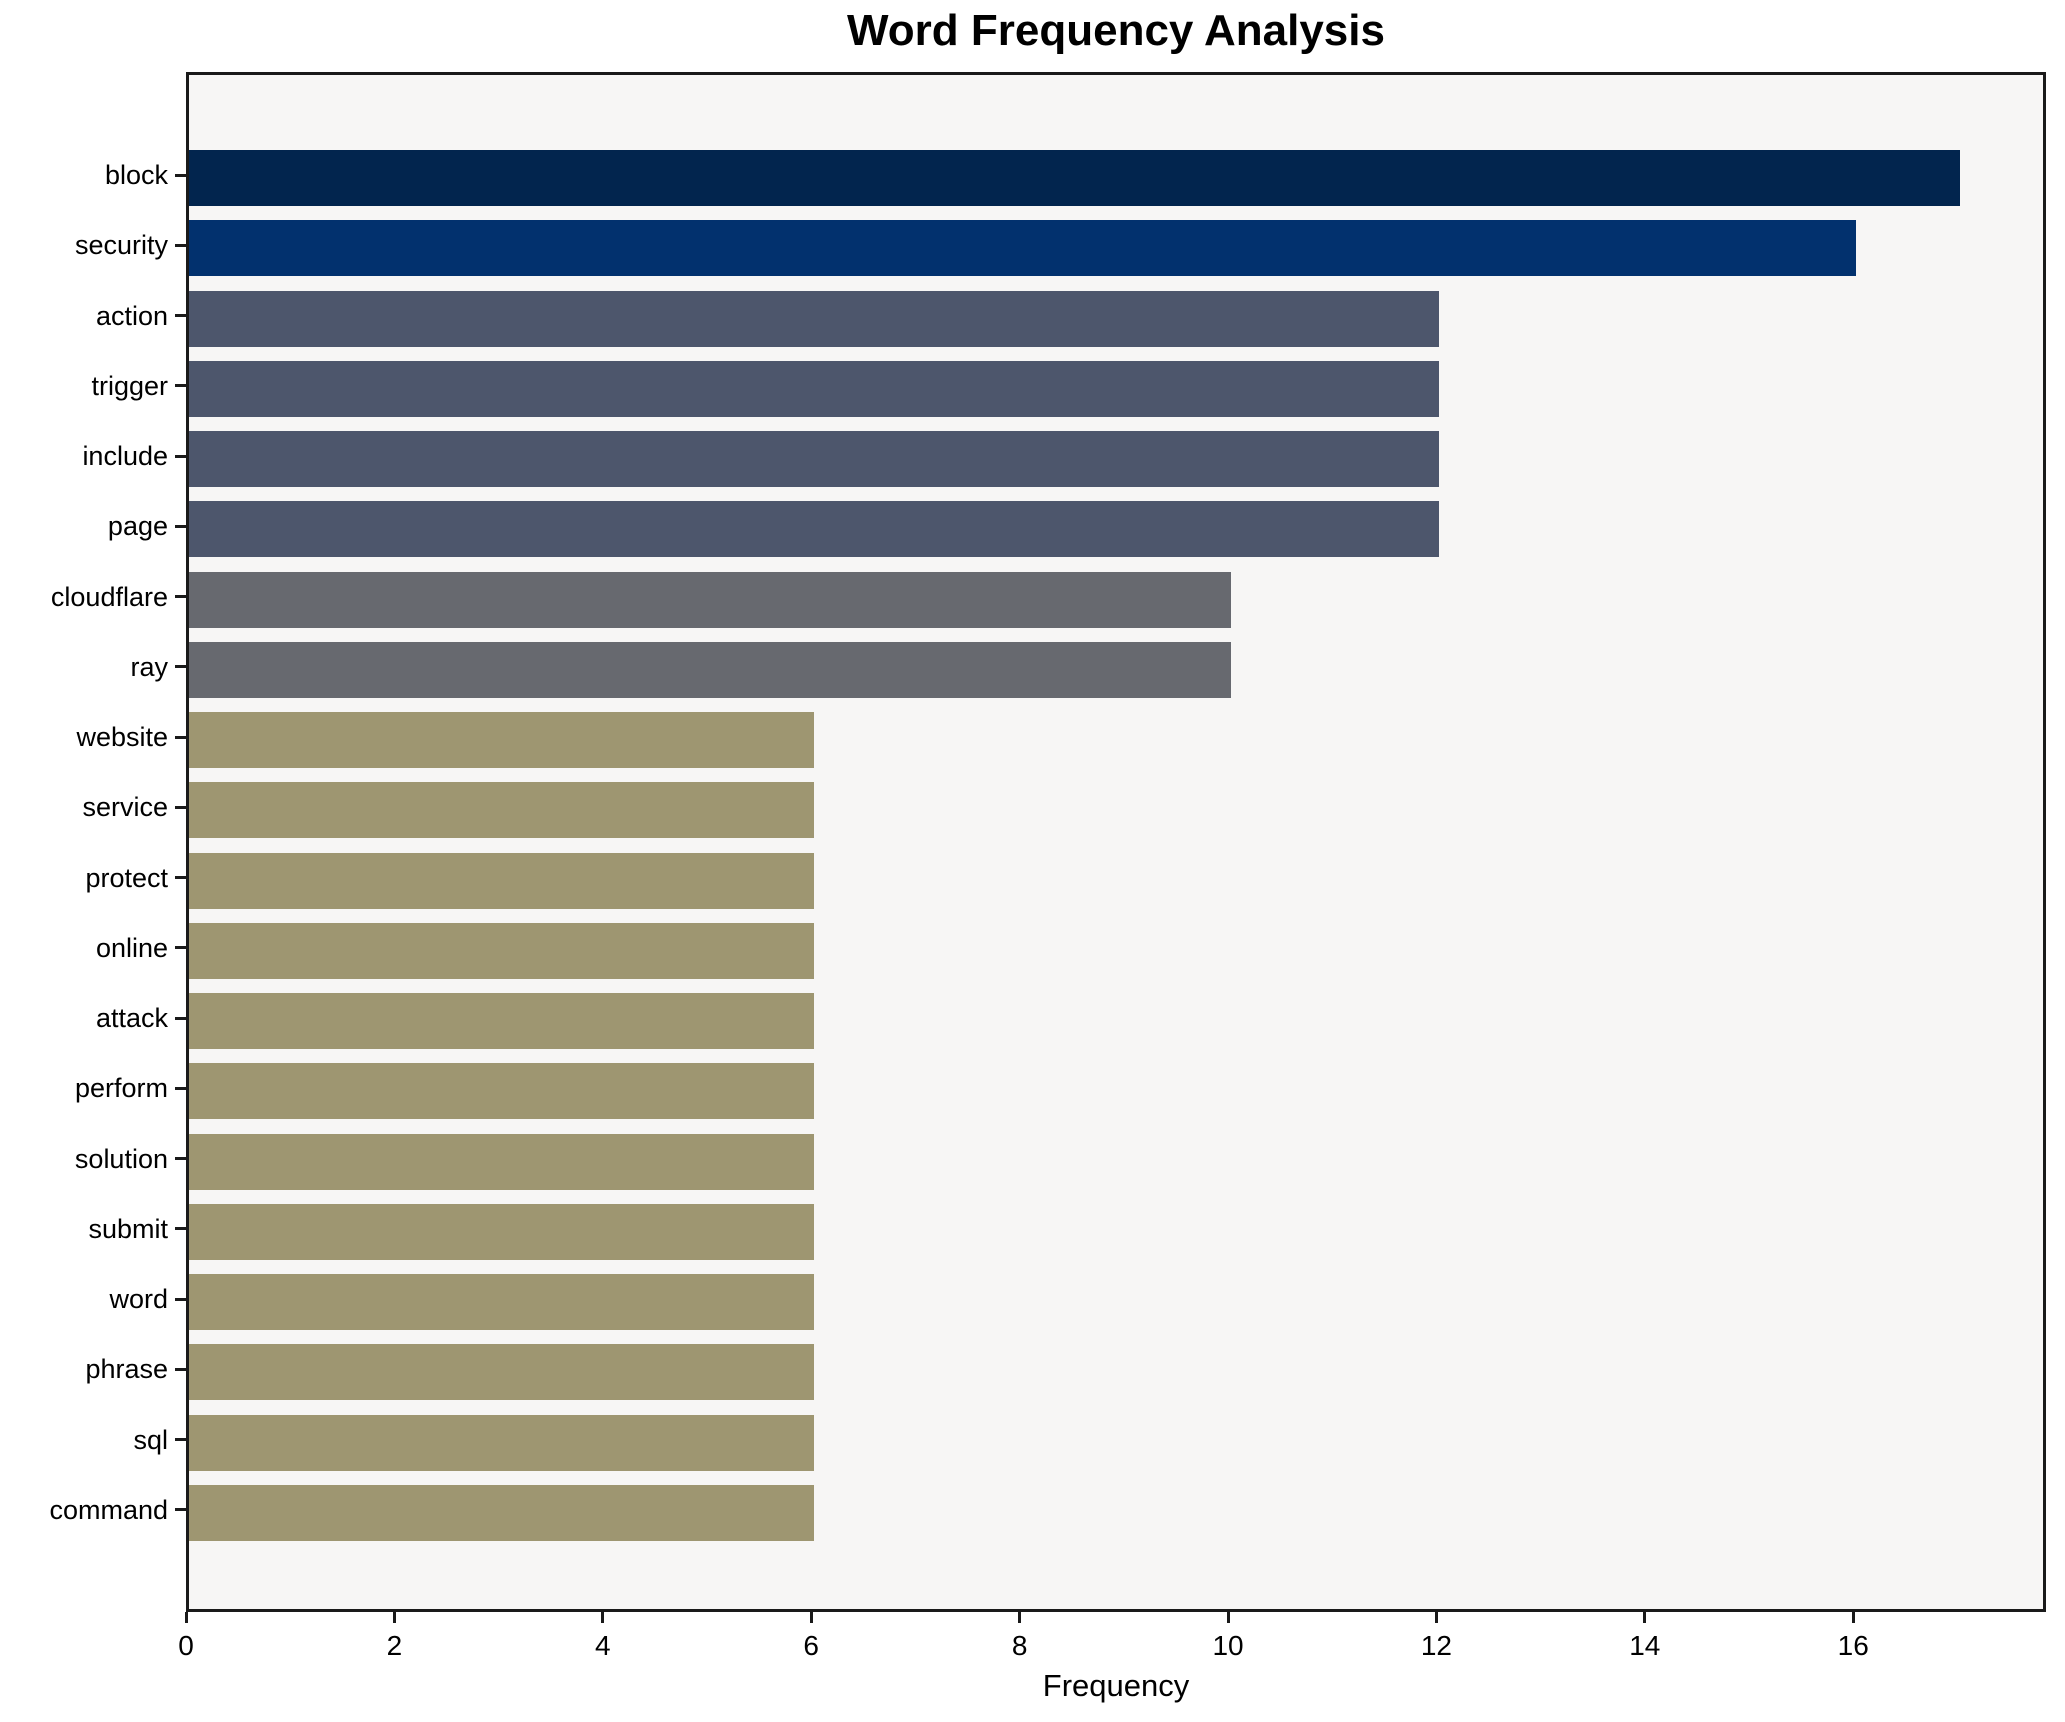  Describe the element at coordinates (131, 947) in the screenshot. I see `y-tick-label-online: online` at that location.